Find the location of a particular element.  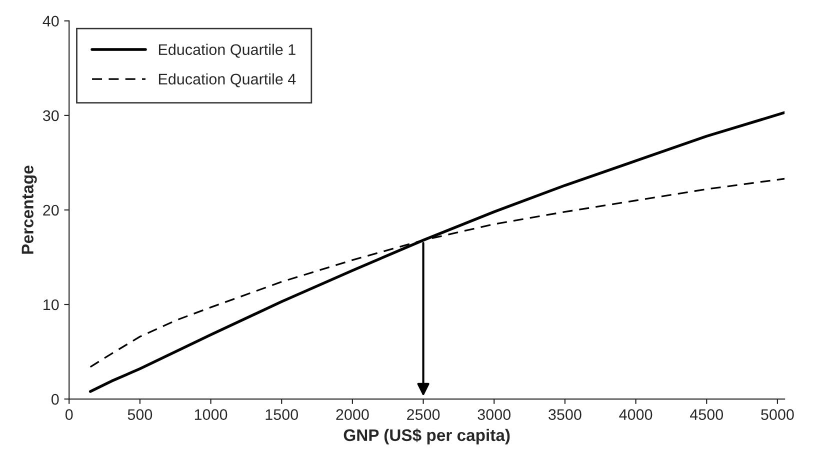

y-tick-label: 10 is located at coordinates (51, 304).